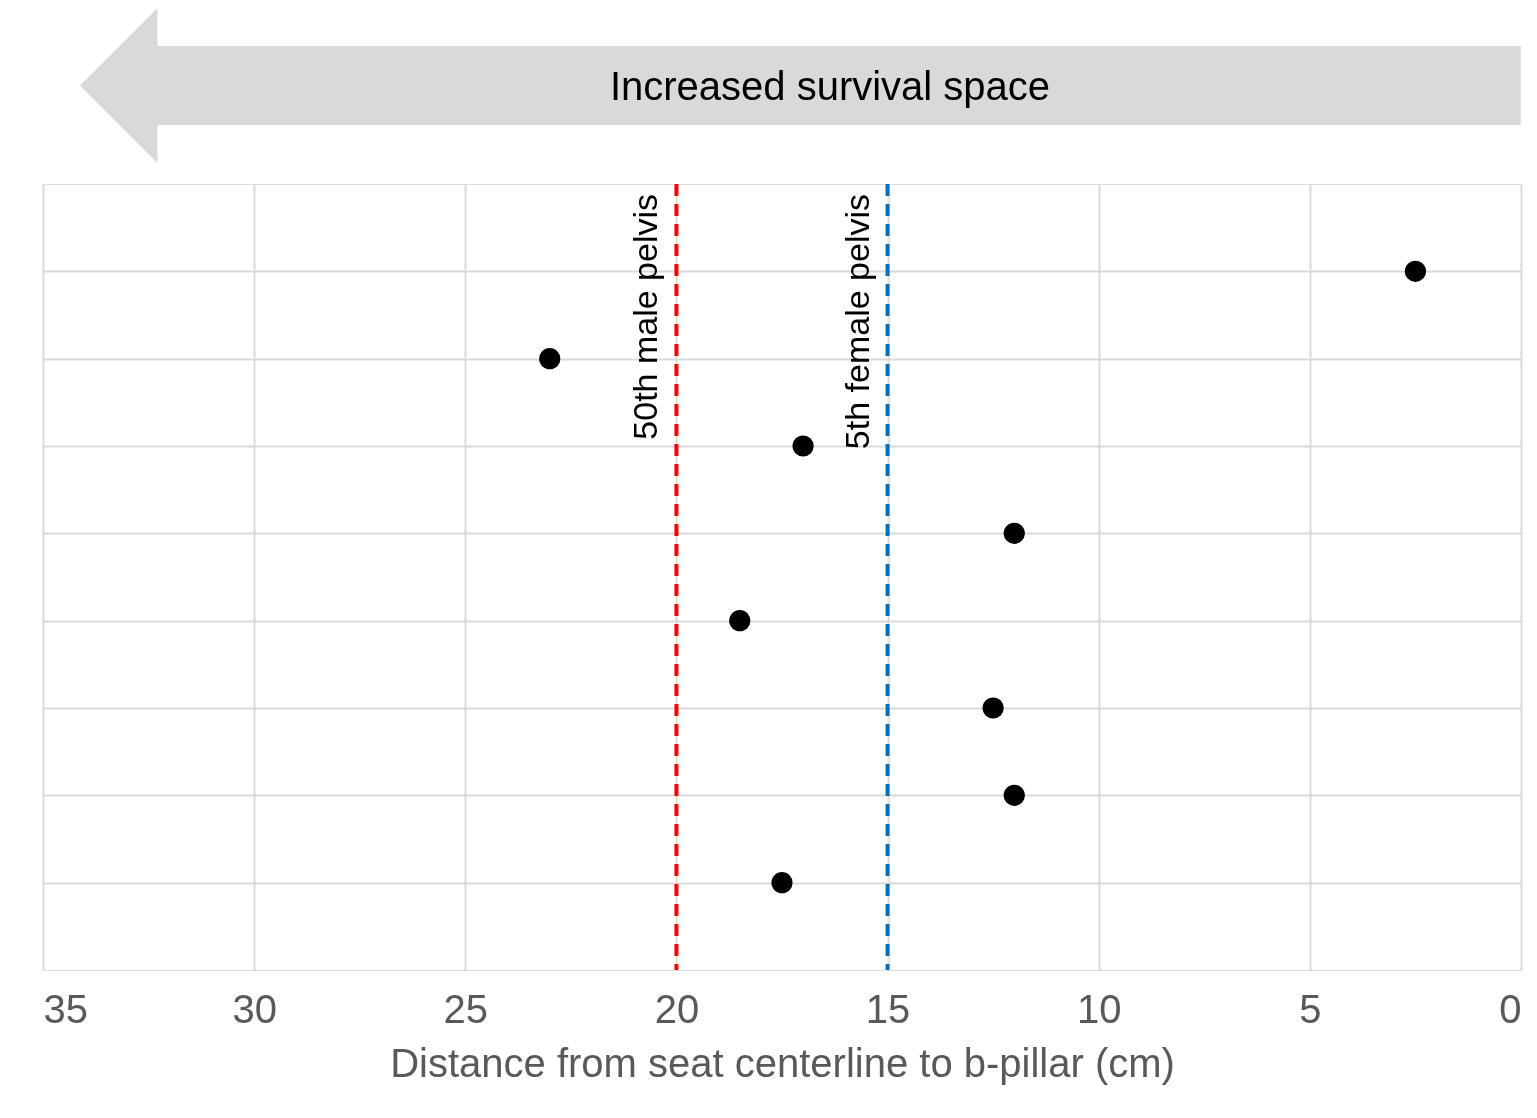 The width and height of the screenshot is (1537, 1118). Describe the element at coordinates (1310, 1008) in the screenshot. I see `x-tick-label: 5` at that location.